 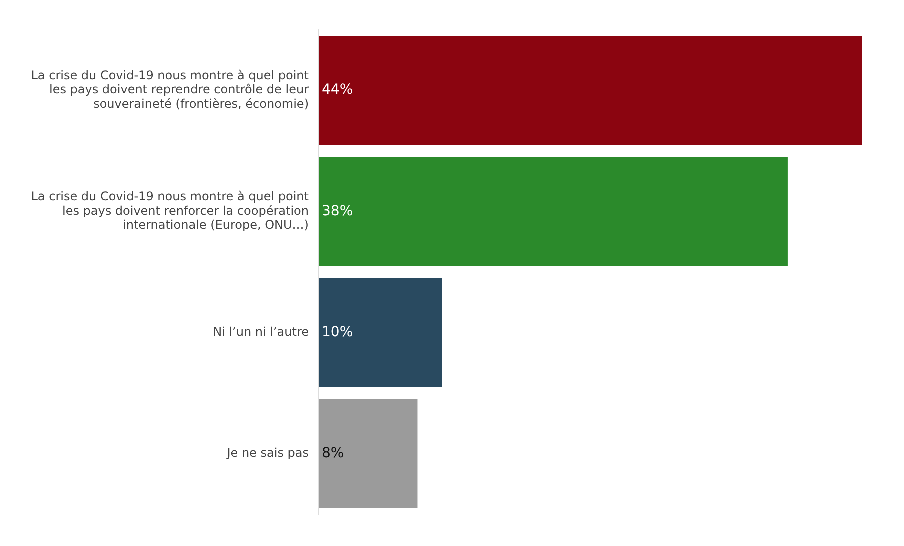 What do you see at coordinates (170, 210) in the screenshot?
I see `y-tick-label: La crise du Covid-19 nous montre à quel point les pays doivent renforcer la coopération internationale (Europe, ONU…)` at bounding box center [170, 210].